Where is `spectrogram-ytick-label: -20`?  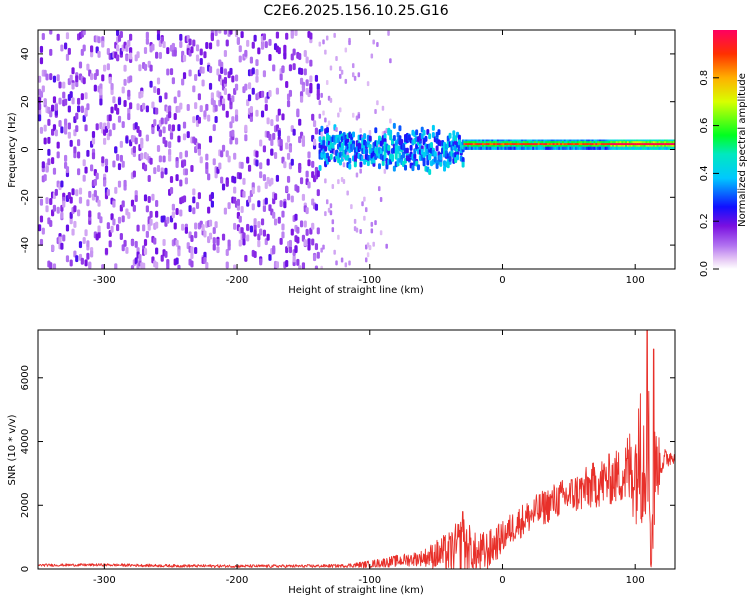 spectrogram-ytick-label: -20 is located at coordinates (25, 197).